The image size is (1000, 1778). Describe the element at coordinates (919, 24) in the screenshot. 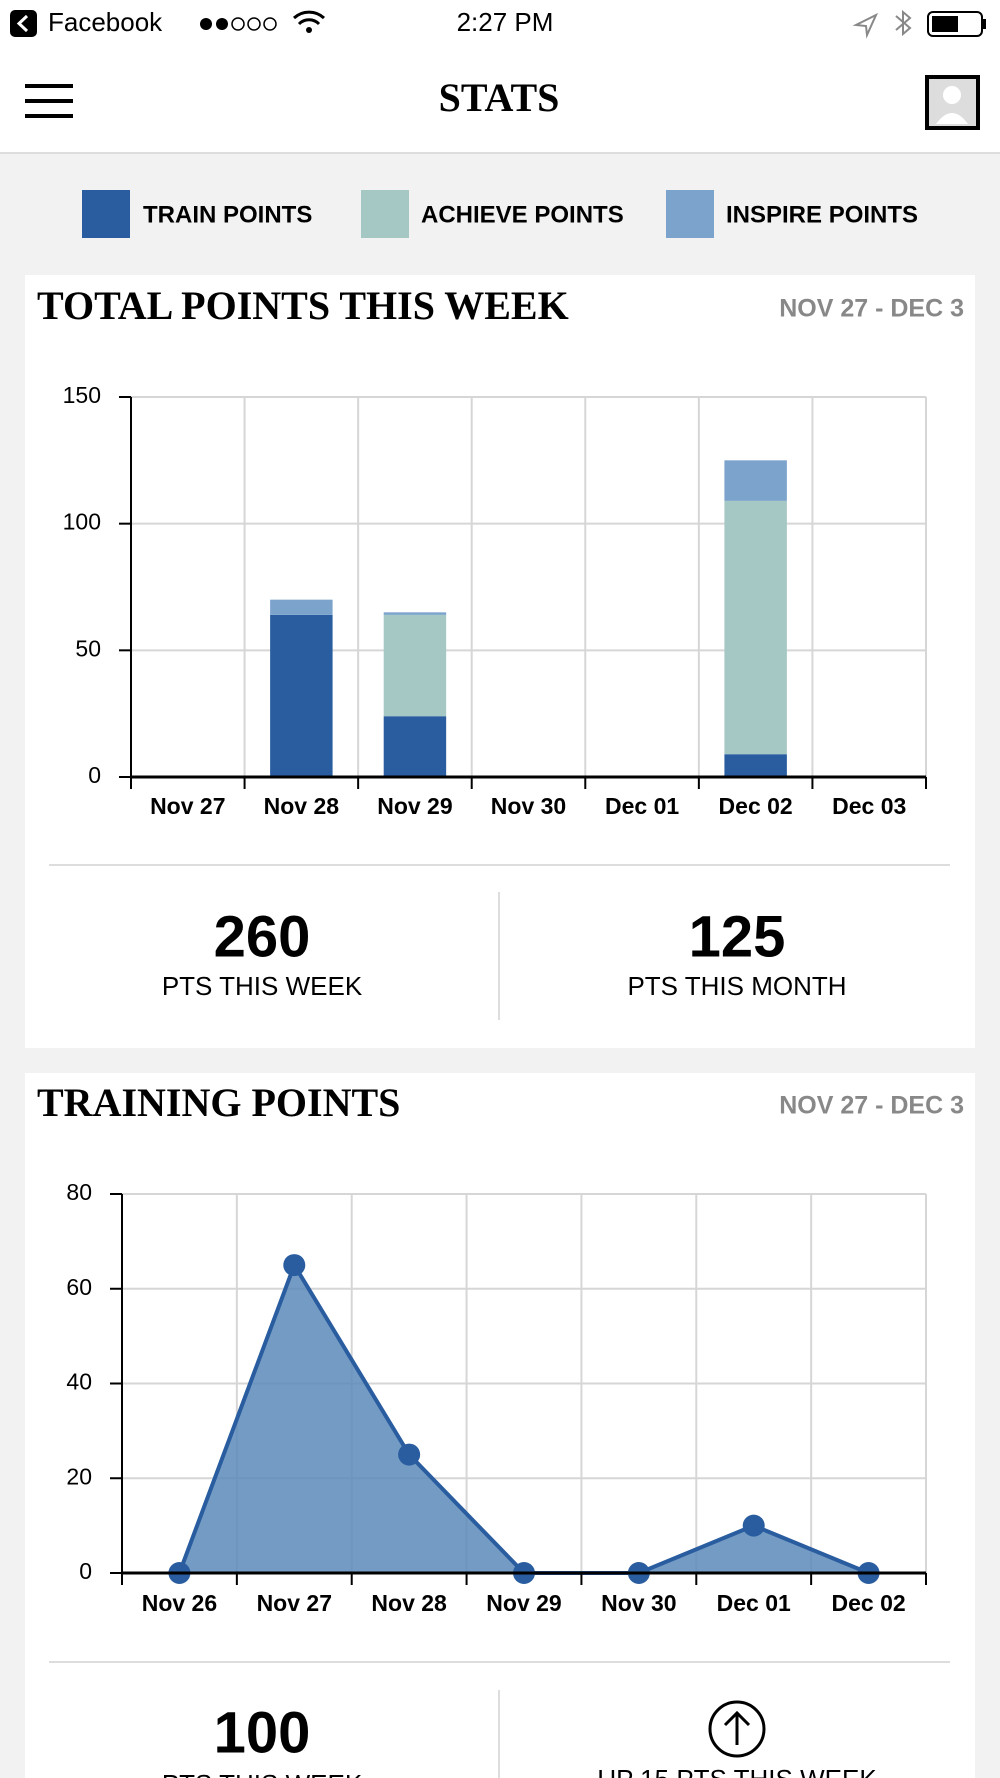

I see `status-icons` at that location.